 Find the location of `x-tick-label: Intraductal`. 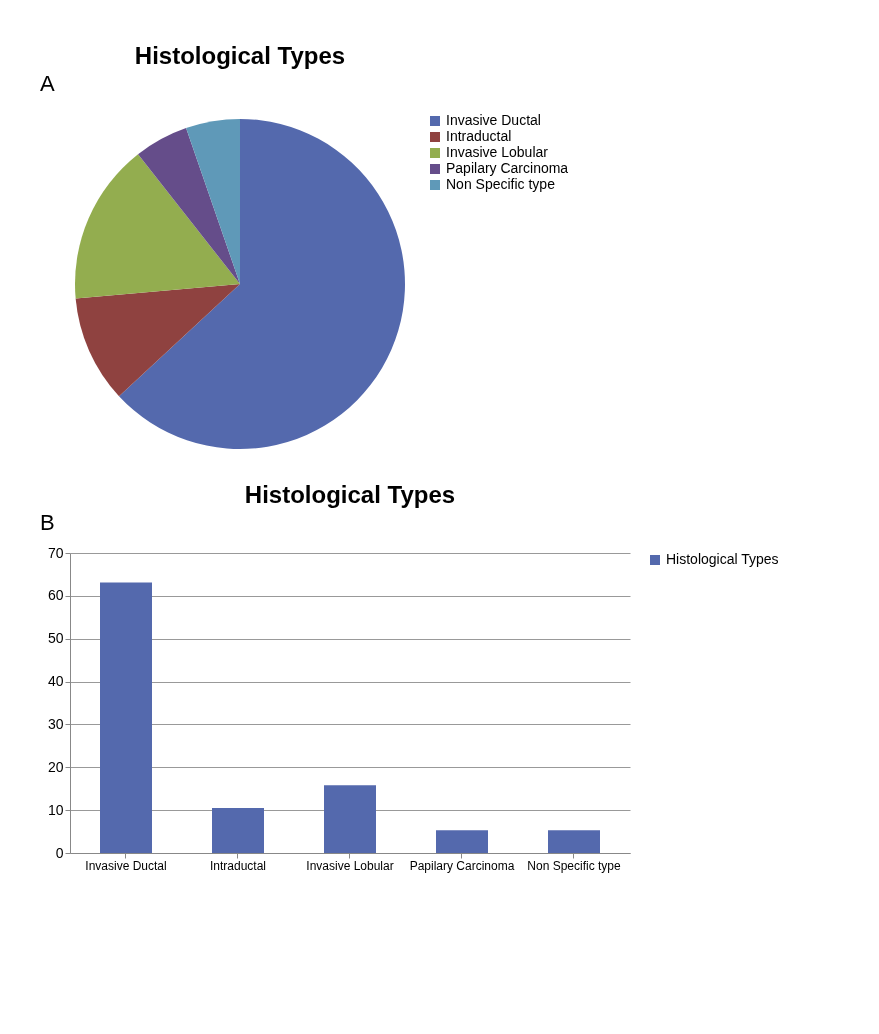

x-tick-label: Intraductal is located at coordinates (238, 865).